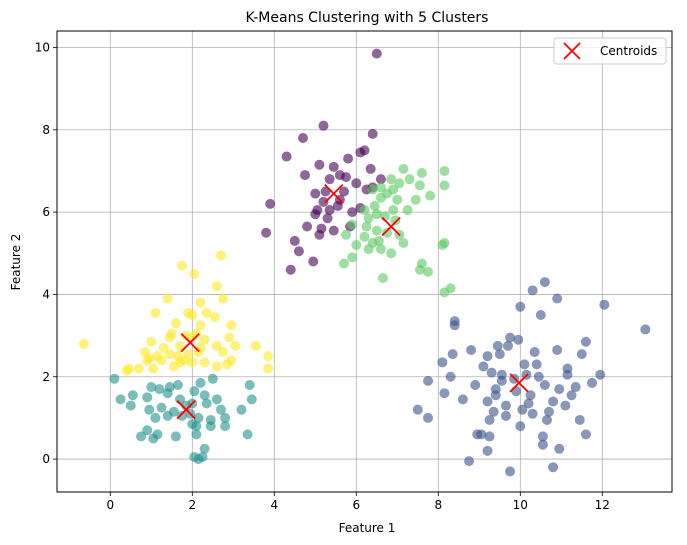 Image resolution: width=687 pixels, height=545 pixels. I want to click on x-axis-ticks: 0 2 4 6 8 10 12, so click(358, 502).